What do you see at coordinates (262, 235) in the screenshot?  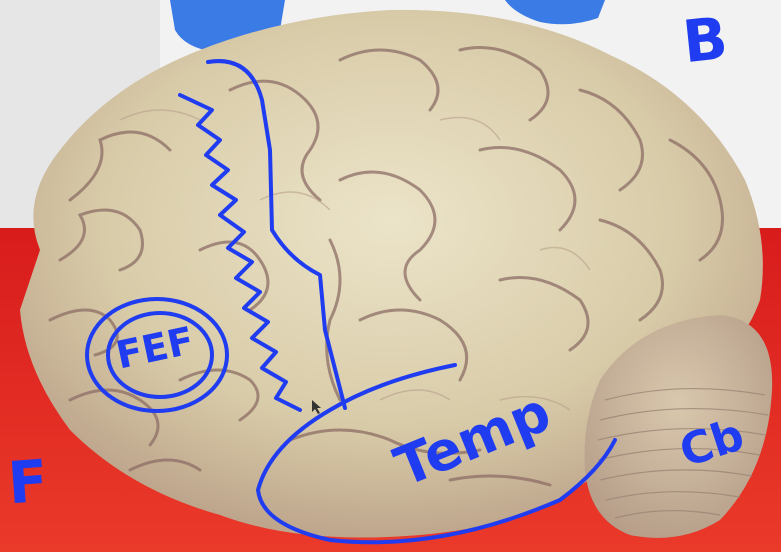 I see `central-sulcus-zigzag` at bounding box center [262, 235].